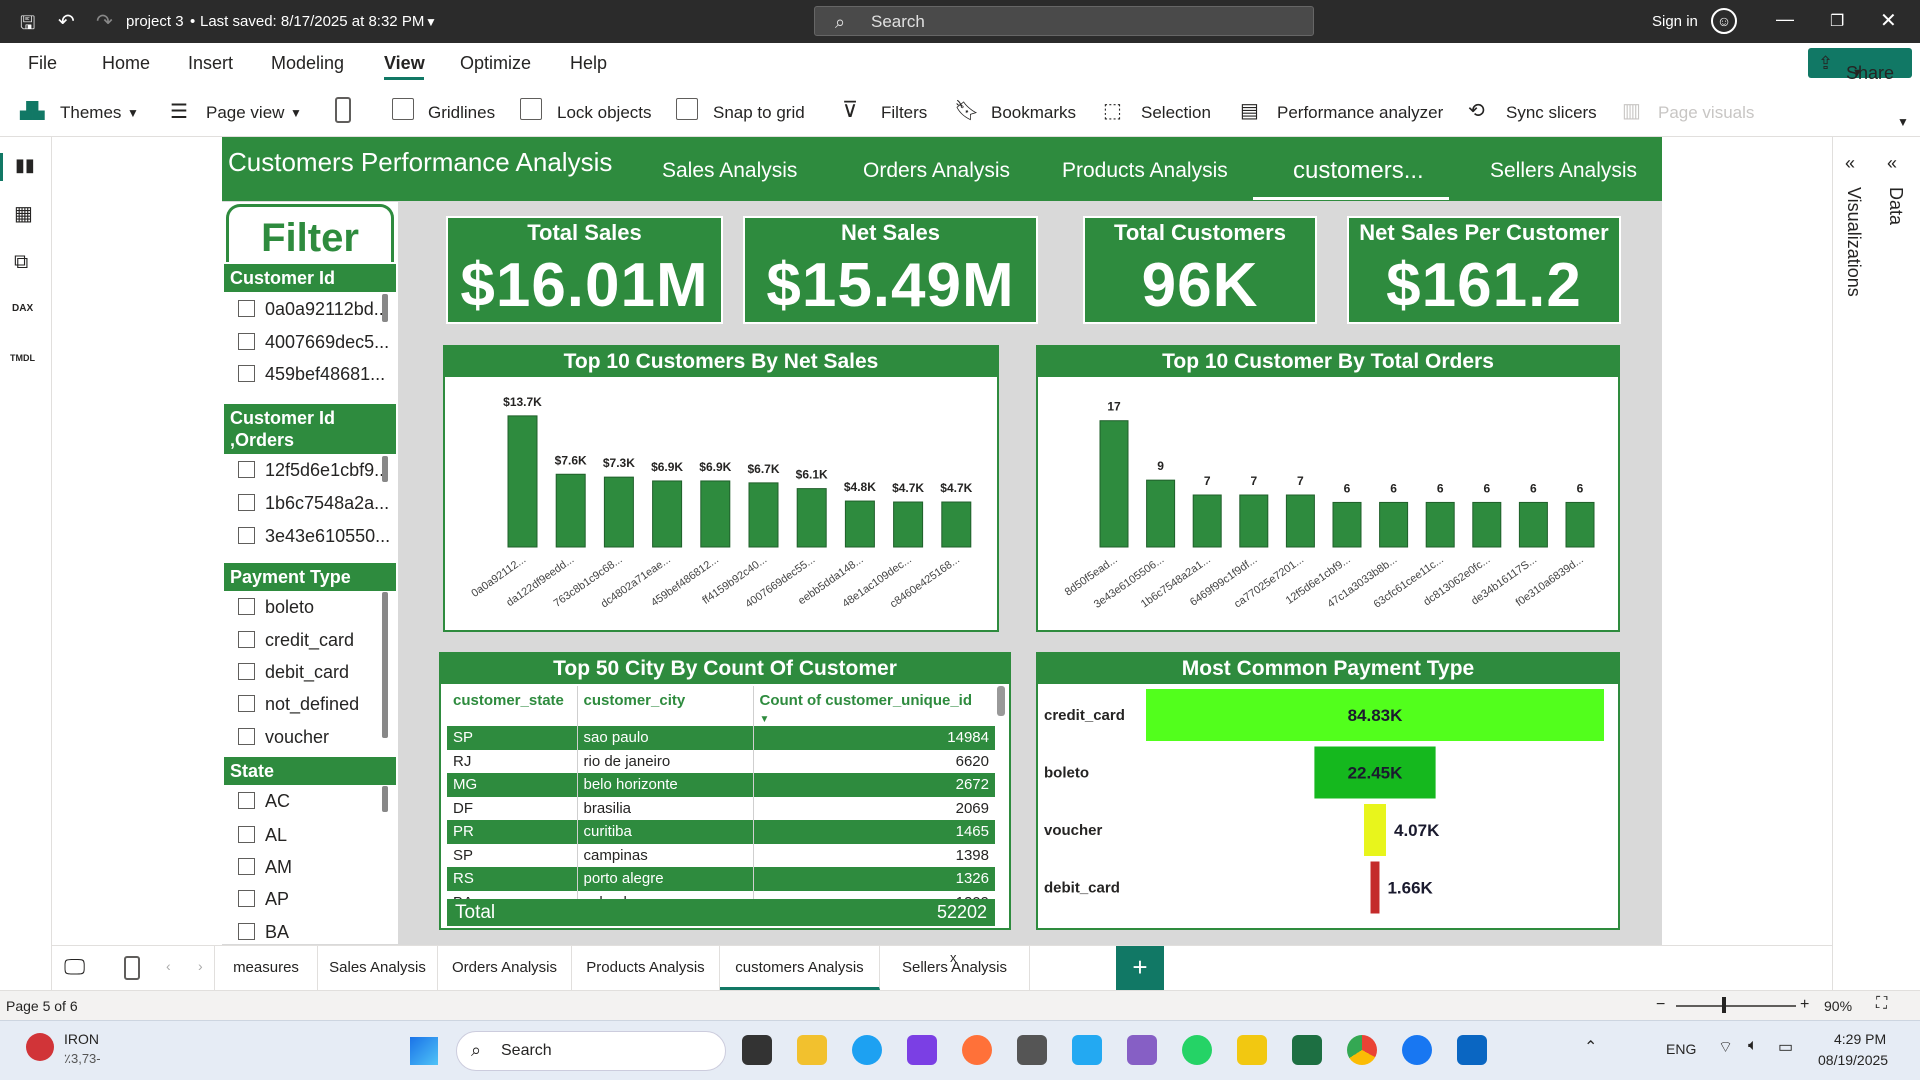 The width and height of the screenshot is (1920, 1080). I want to click on table-row: SP campinas 1398, so click(721, 855).